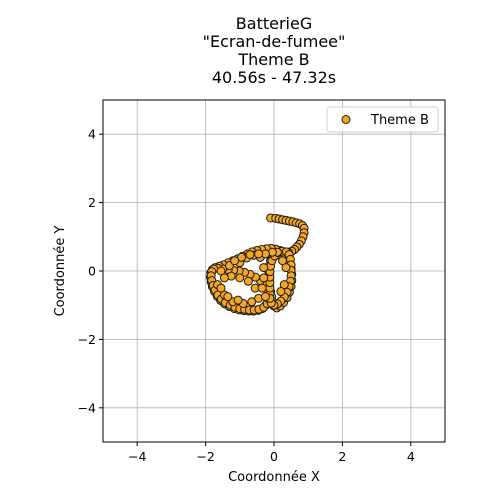  What do you see at coordinates (92, 271) in the screenshot?
I see `y-tick-label-2: 0` at bounding box center [92, 271].